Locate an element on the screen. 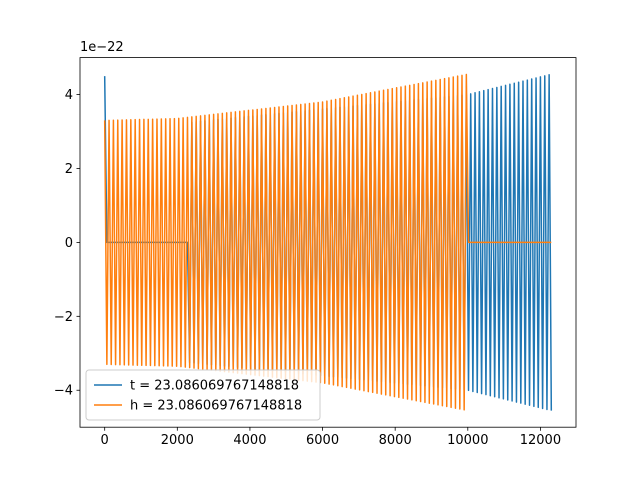  legend-label: h = 23.086069767148818 is located at coordinates (216, 406).